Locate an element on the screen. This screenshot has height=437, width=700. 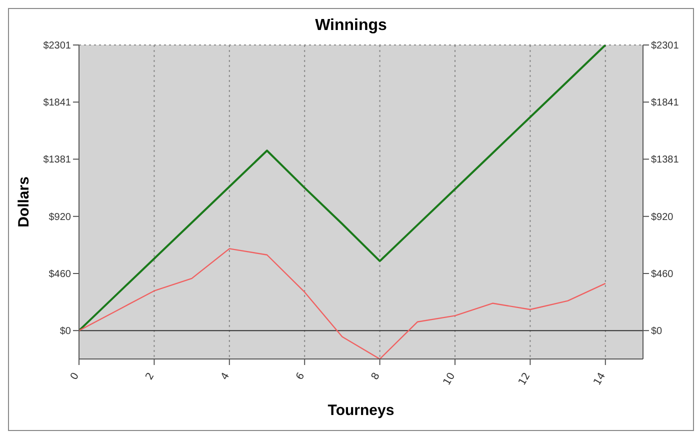
x-tick-label: 6 is located at coordinates (301, 376).